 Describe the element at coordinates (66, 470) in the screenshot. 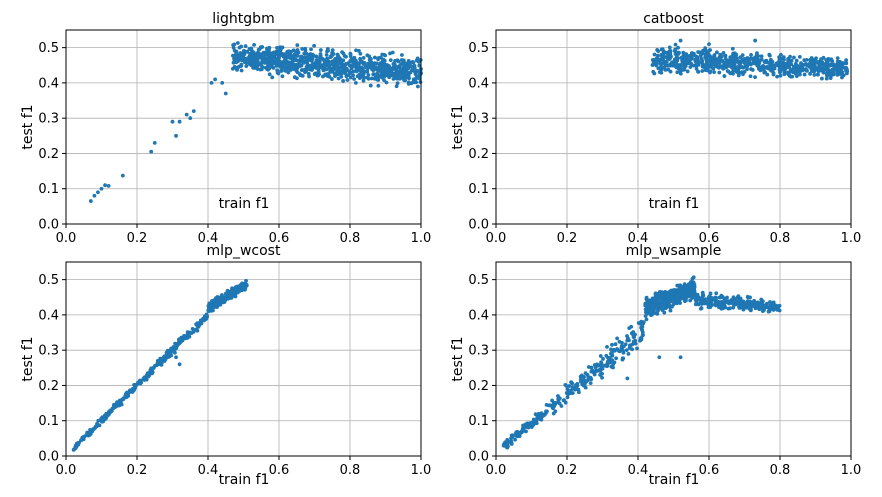

I see `x-tick-label: 0.0` at that location.